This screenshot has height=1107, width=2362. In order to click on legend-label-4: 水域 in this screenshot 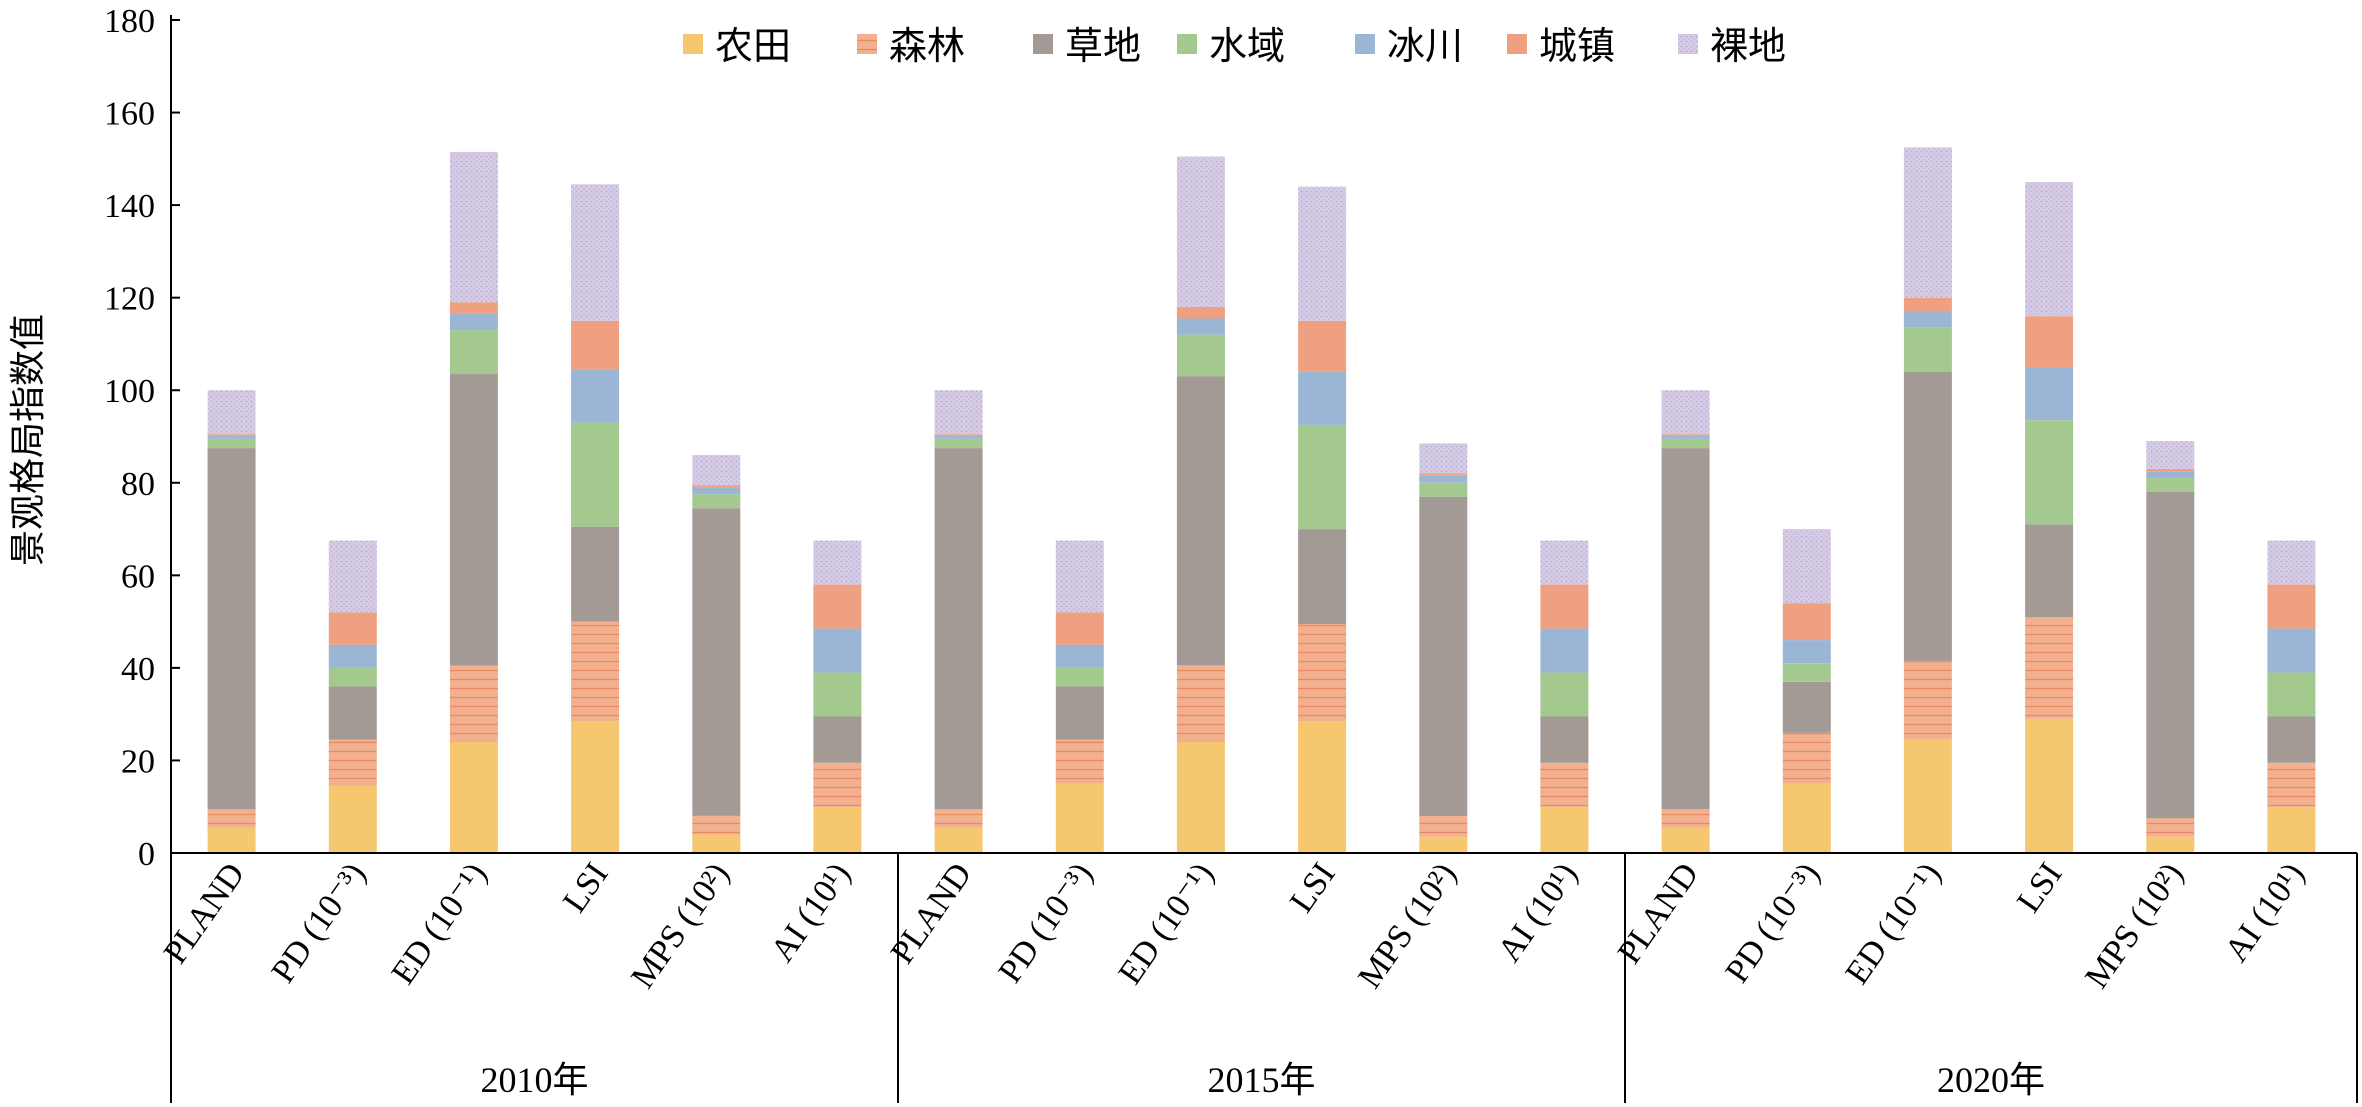, I will do `click(1247, 46)`.